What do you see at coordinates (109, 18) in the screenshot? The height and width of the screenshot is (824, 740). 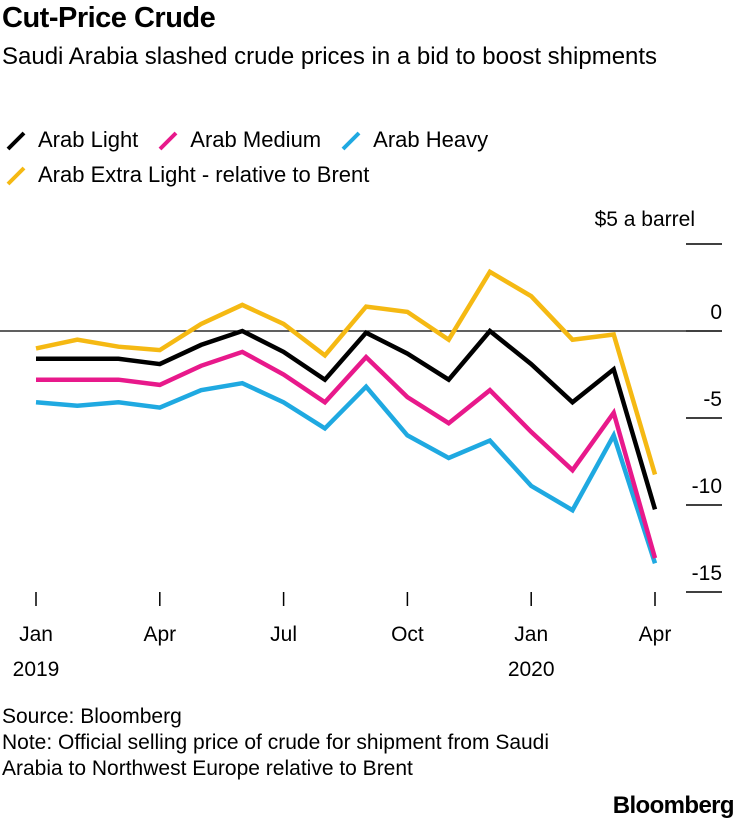 I see `chart-title: Cut-Price Crude` at bounding box center [109, 18].